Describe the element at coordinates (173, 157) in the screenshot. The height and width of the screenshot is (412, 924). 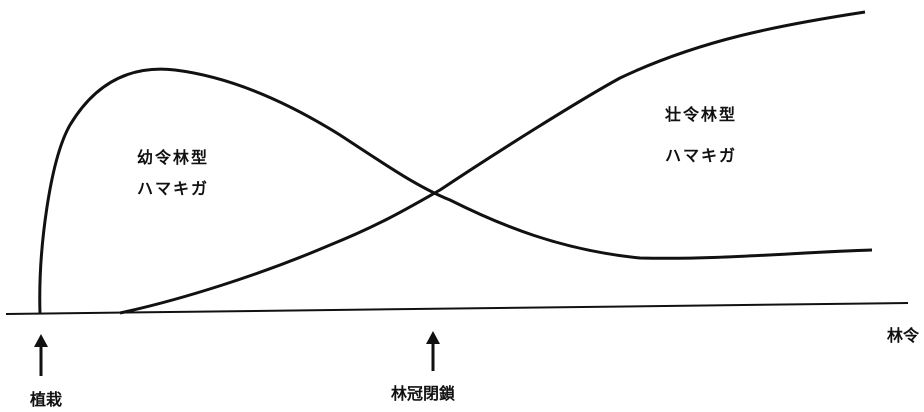
I see `young-stand-title: 幼令林型` at that location.